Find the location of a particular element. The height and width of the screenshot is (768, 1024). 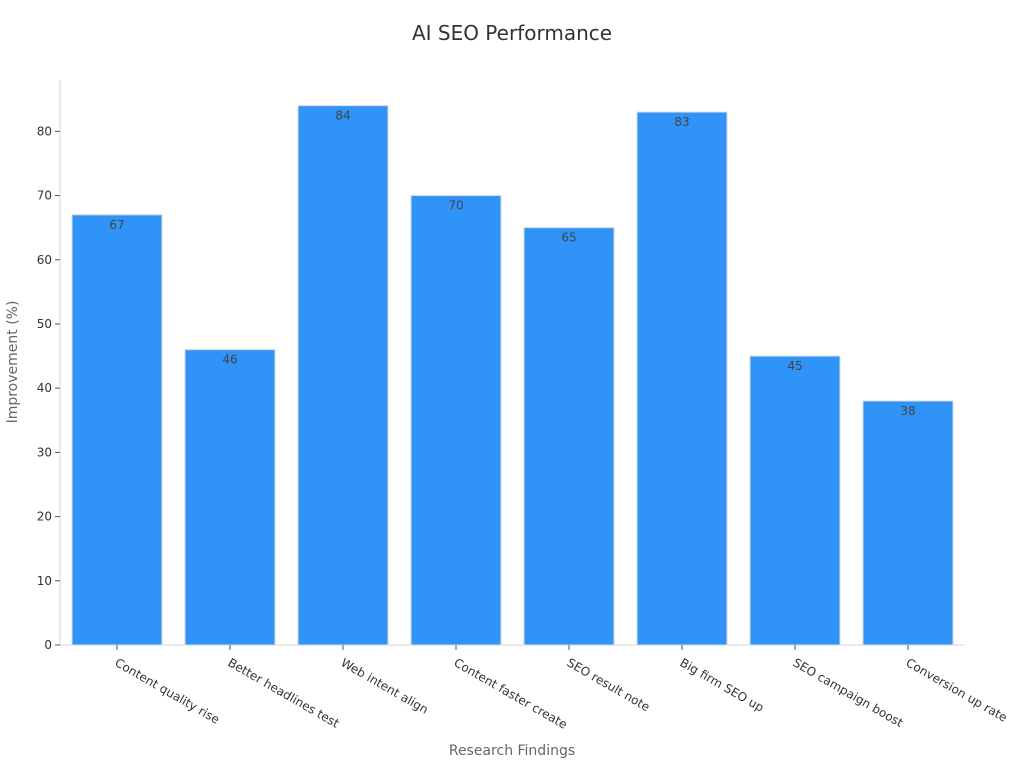

x-tick-label-5: Big firm SEO up is located at coordinates (722, 684).